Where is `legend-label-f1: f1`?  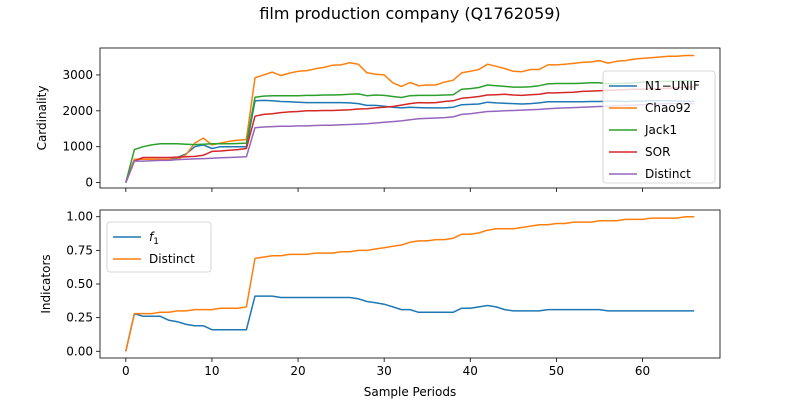
legend-label-f1: f1 is located at coordinates (154, 238).